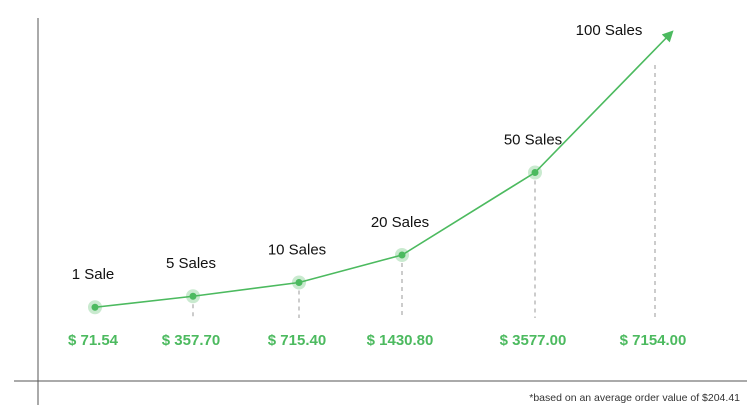  Describe the element at coordinates (191, 340) in the screenshot. I see `value-label: $ 357.70` at that location.